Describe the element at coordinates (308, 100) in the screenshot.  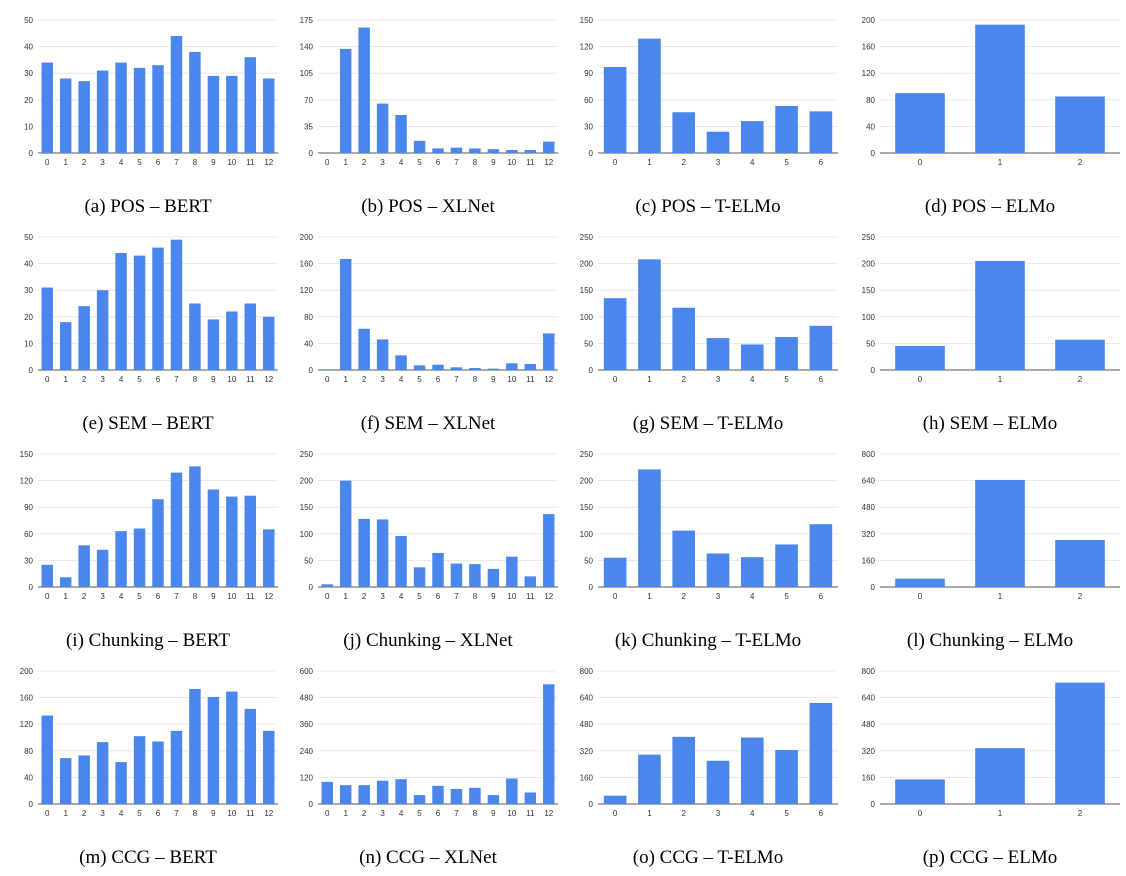
I see `y-tick-label: 70` at that location.